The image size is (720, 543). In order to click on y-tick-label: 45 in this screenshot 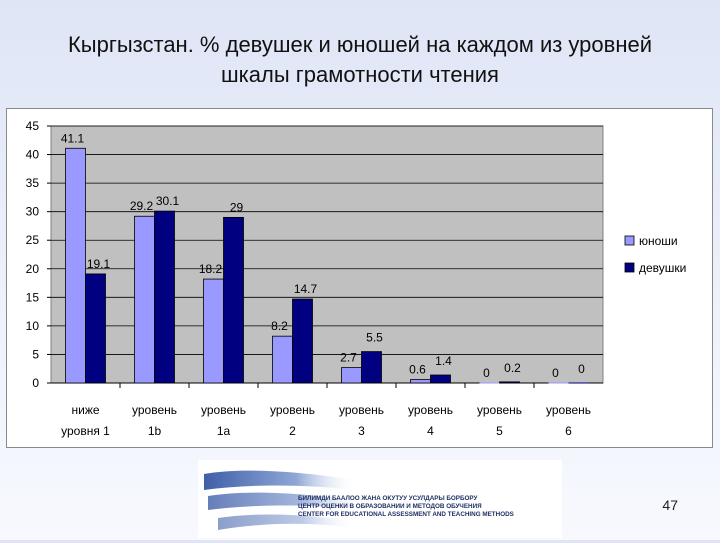, I will do `click(33, 126)`.